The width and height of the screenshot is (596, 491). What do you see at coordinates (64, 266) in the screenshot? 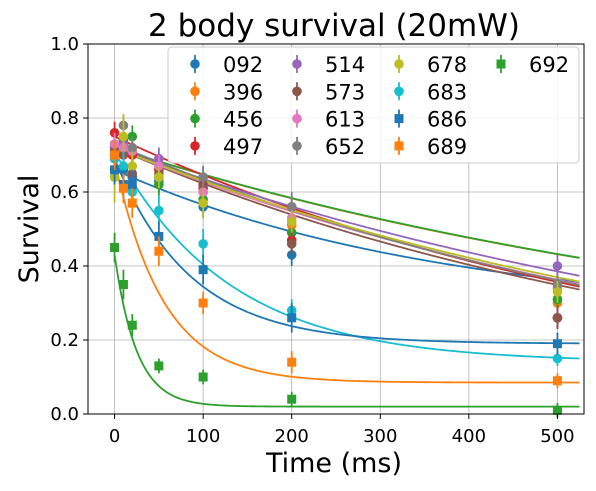
I see `y-tick-label: 0.4` at bounding box center [64, 266].